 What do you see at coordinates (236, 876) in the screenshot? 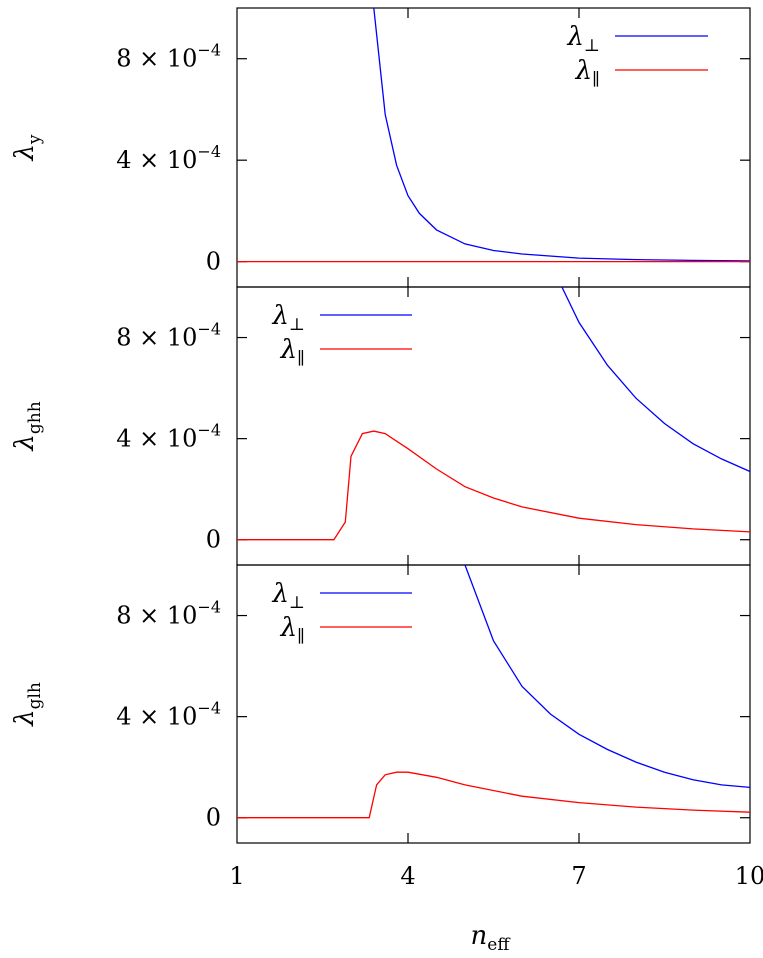
I see `x-tick-label: 1` at bounding box center [236, 876].